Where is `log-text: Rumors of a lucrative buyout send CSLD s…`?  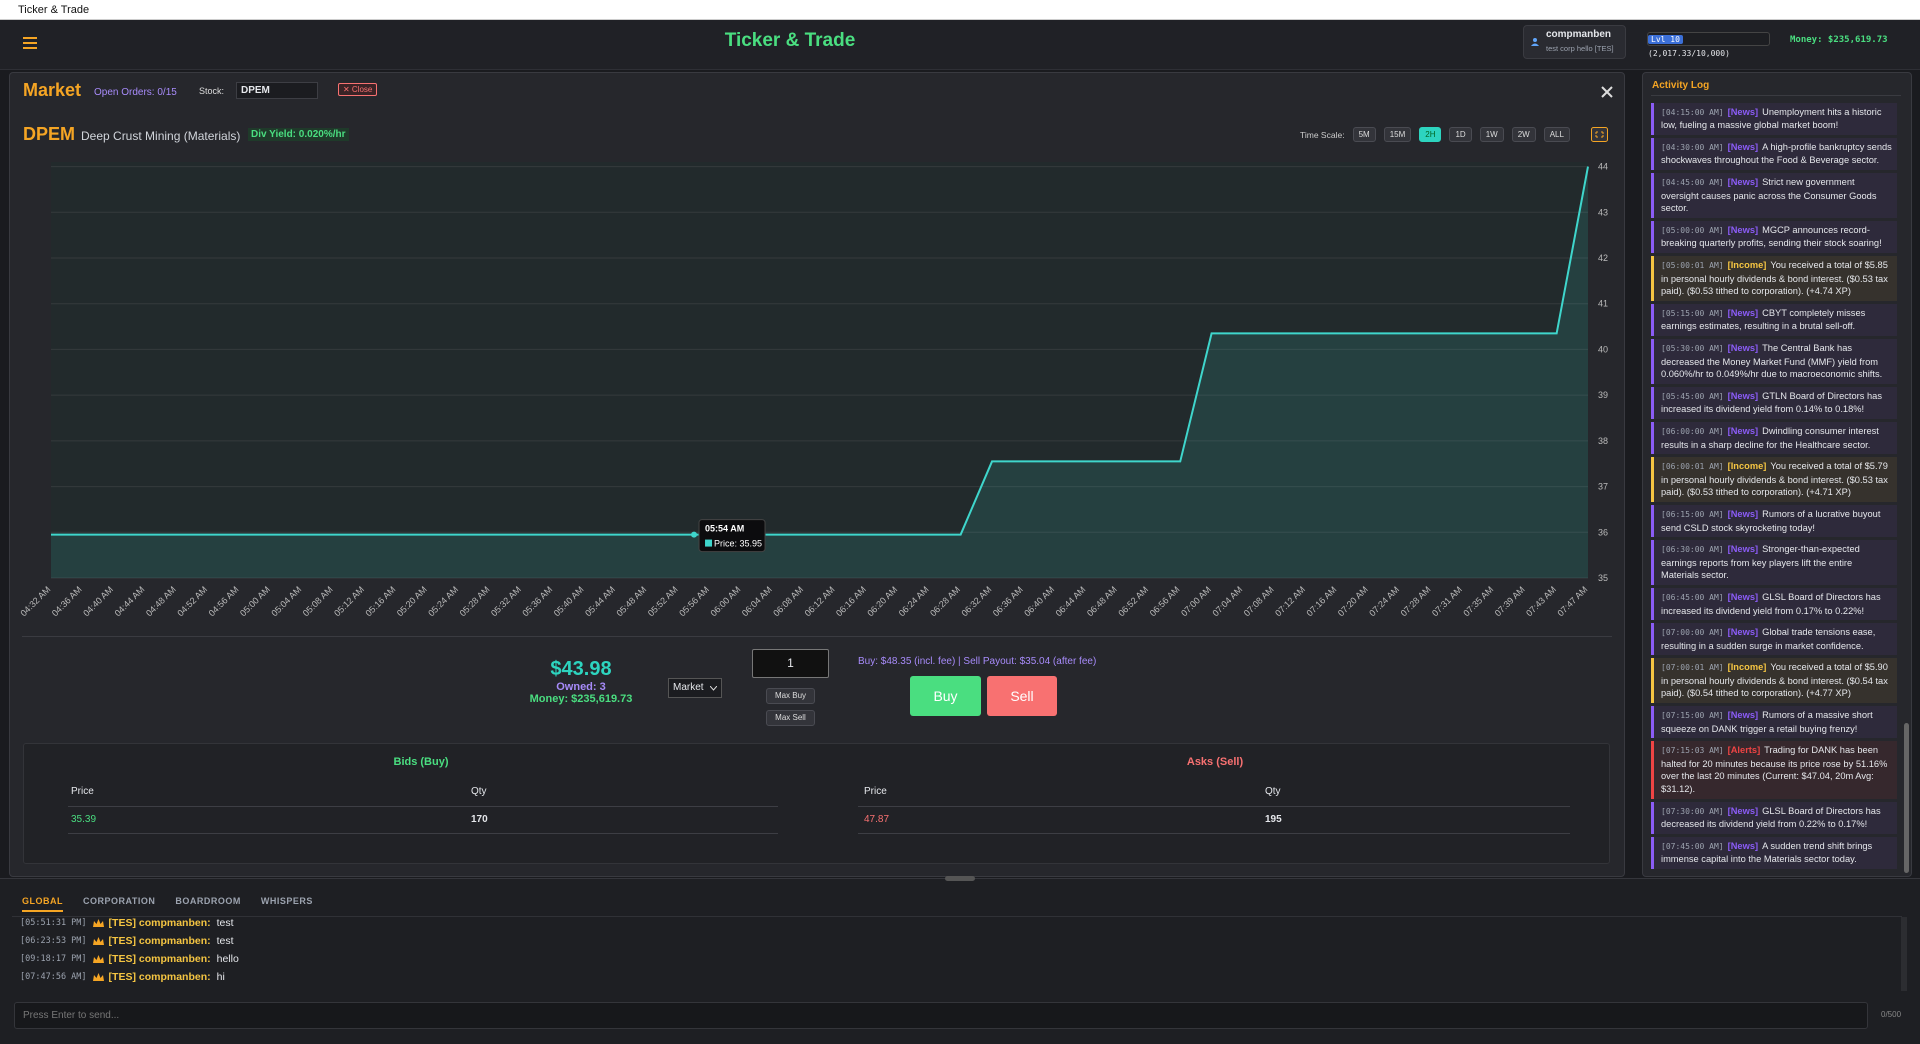 log-text: Rumors of a lucrative buyout send CSLD s… is located at coordinates (1771, 520).